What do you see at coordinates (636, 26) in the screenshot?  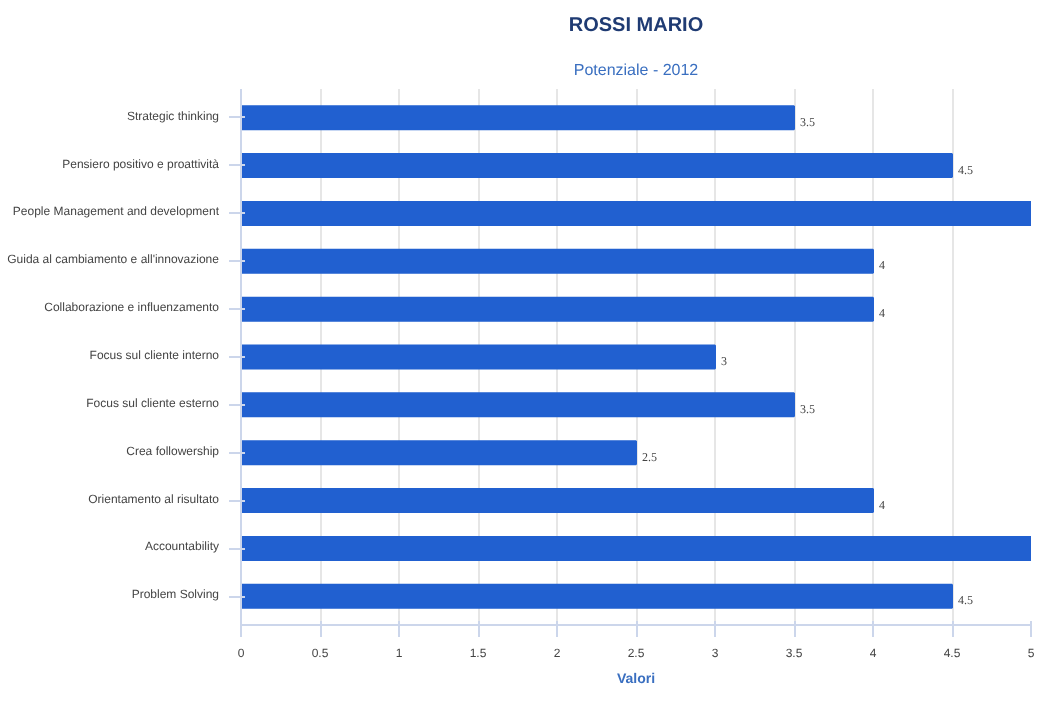 I see `chart-title: ROSSI MARIO` at bounding box center [636, 26].